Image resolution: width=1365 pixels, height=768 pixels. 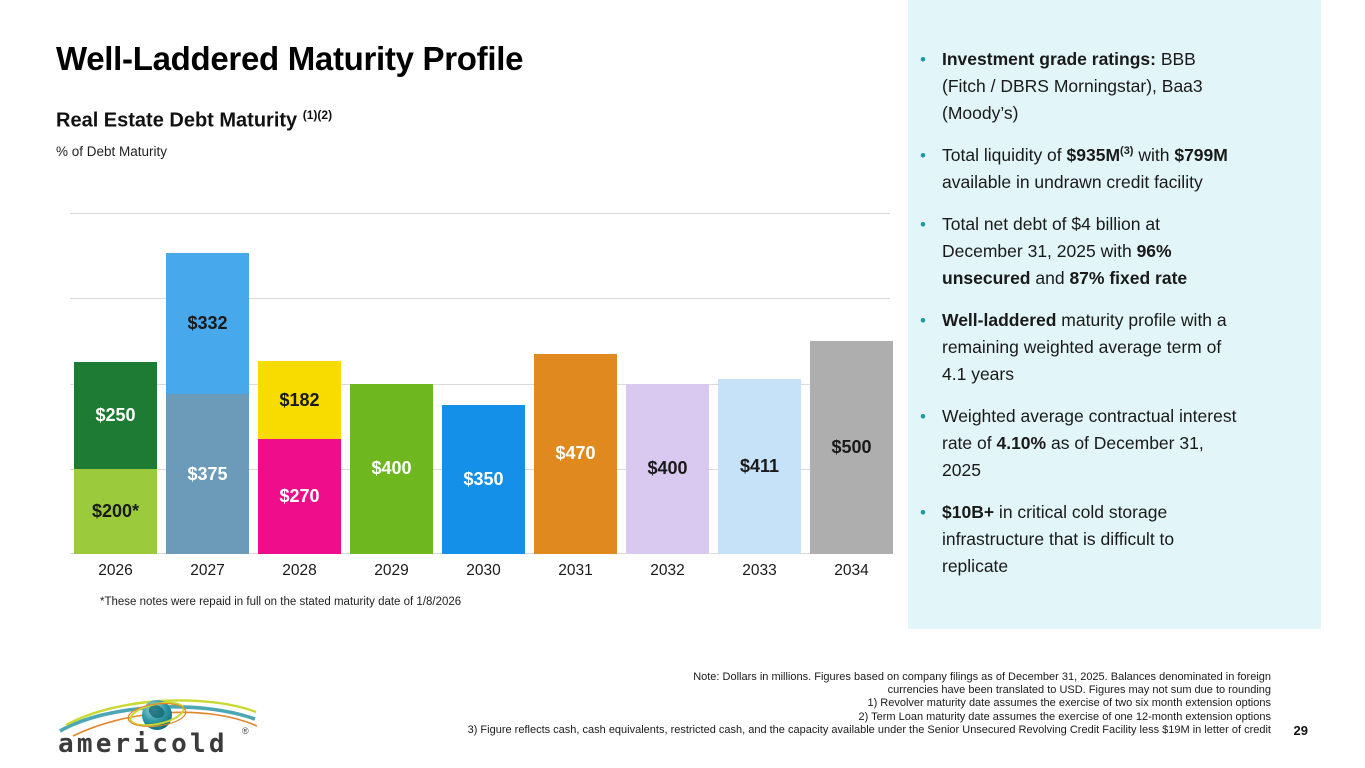 I want to click on bar-value-label: $470, so click(x=575, y=453).